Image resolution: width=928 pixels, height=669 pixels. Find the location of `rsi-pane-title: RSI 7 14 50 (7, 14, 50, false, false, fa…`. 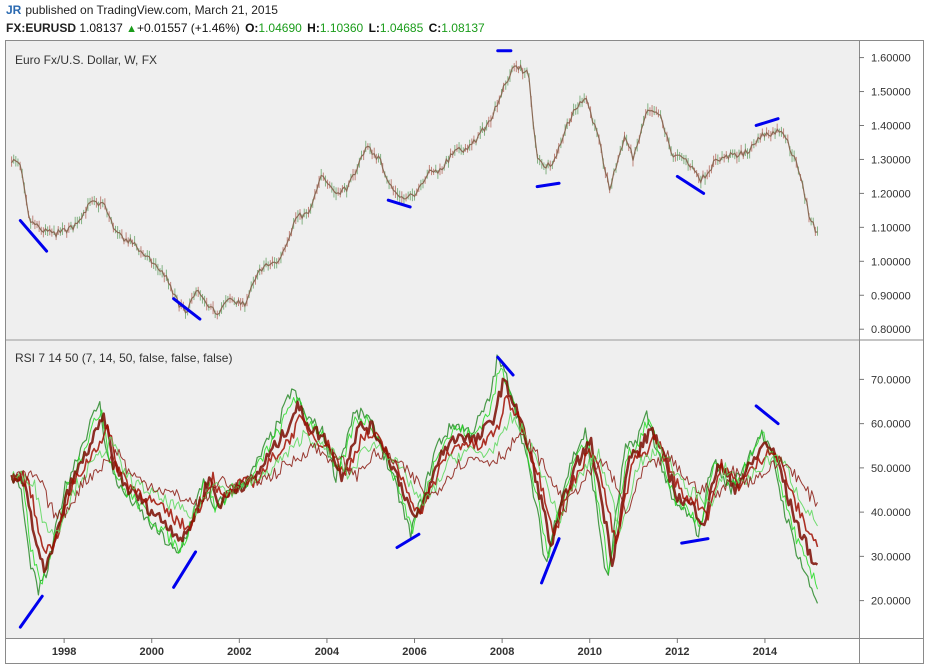

rsi-pane-title: RSI 7 14 50 (7, 14, 50, false, false, fa… is located at coordinates (123, 358).